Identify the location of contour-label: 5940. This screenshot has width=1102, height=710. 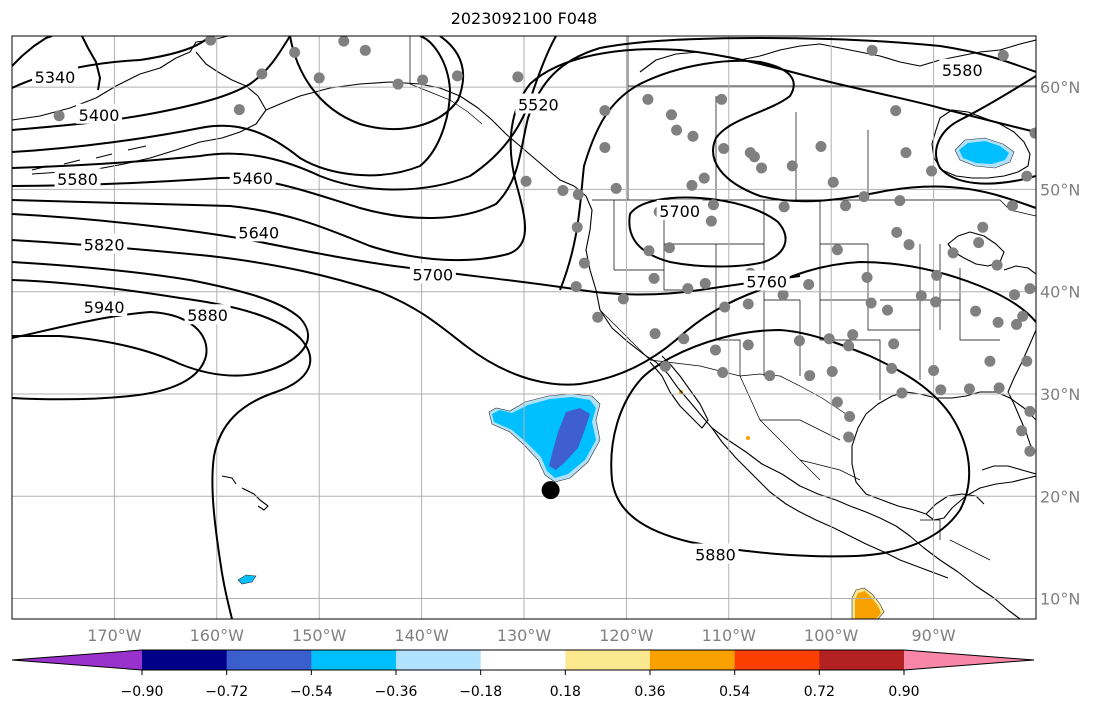
(104, 307).